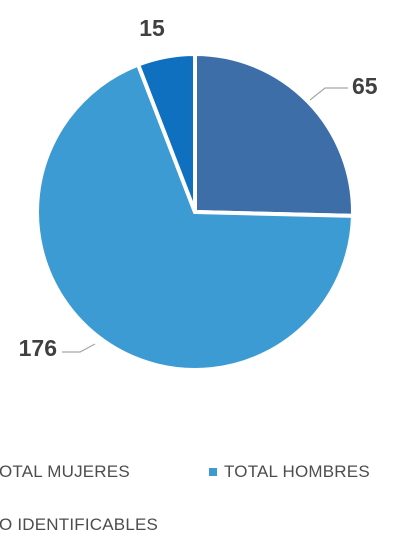  What do you see at coordinates (38, 348) in the screenshot?
I see `data-label-total-hombres: 176` at bounding box center [38, 348].